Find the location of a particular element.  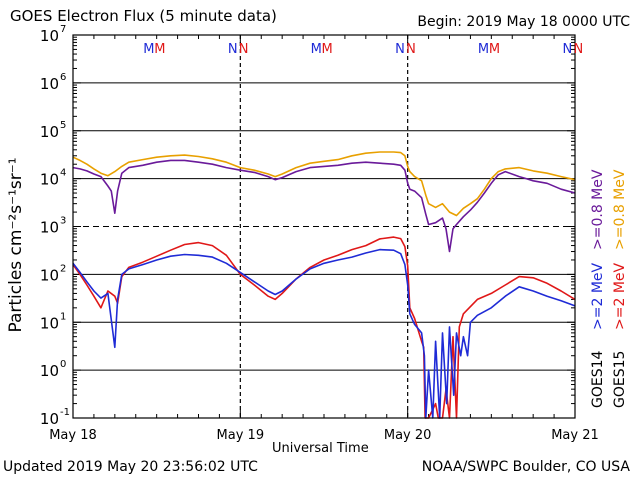

y-tick-exponent: 0 is located at coordinates (63, 364).